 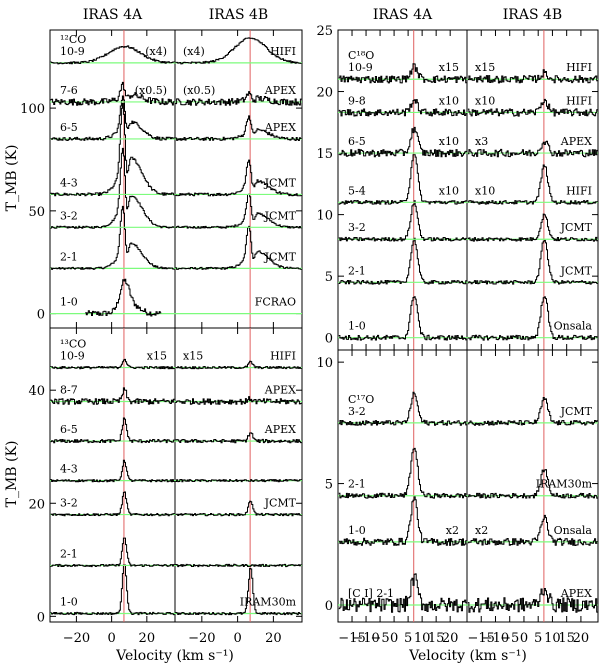 What do you see at coordinates (449, 141) in the screenshot?
I see `factor-a-c18o-4: x10` at bounding box center [449, 141].